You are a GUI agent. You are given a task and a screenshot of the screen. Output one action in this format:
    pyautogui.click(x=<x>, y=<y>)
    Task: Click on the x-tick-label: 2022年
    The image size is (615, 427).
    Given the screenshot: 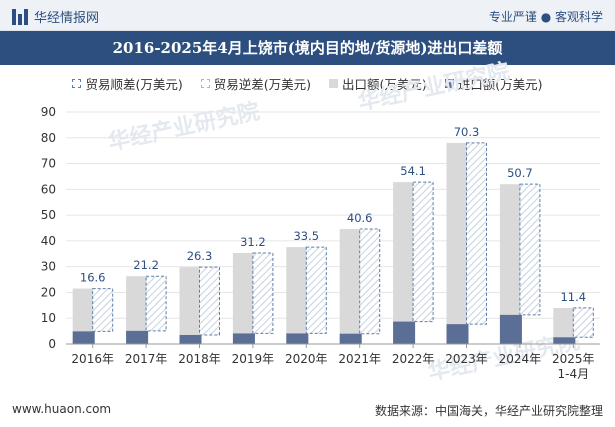 What is the action you would take?
    pyautogui.click(x=413, y=359)
    